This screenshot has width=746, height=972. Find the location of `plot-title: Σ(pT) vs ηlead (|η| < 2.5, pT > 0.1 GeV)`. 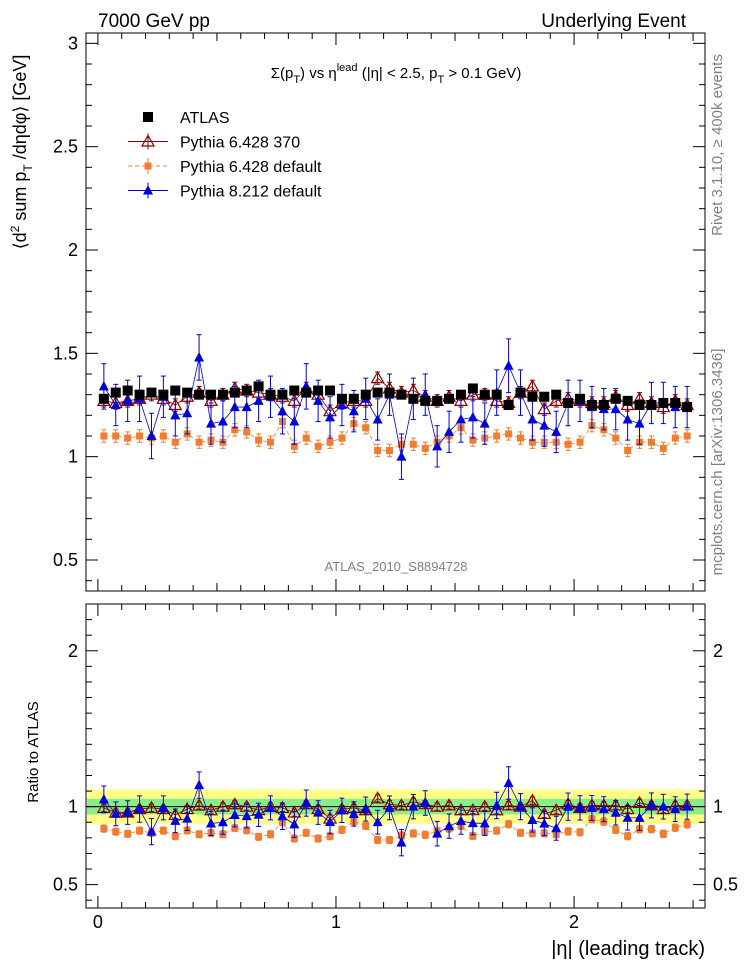

plot-title: Σ(pT) vs ηlead (|η| < 2.5, pT > 0.1 GeV) is located at coordinates (396, 74).